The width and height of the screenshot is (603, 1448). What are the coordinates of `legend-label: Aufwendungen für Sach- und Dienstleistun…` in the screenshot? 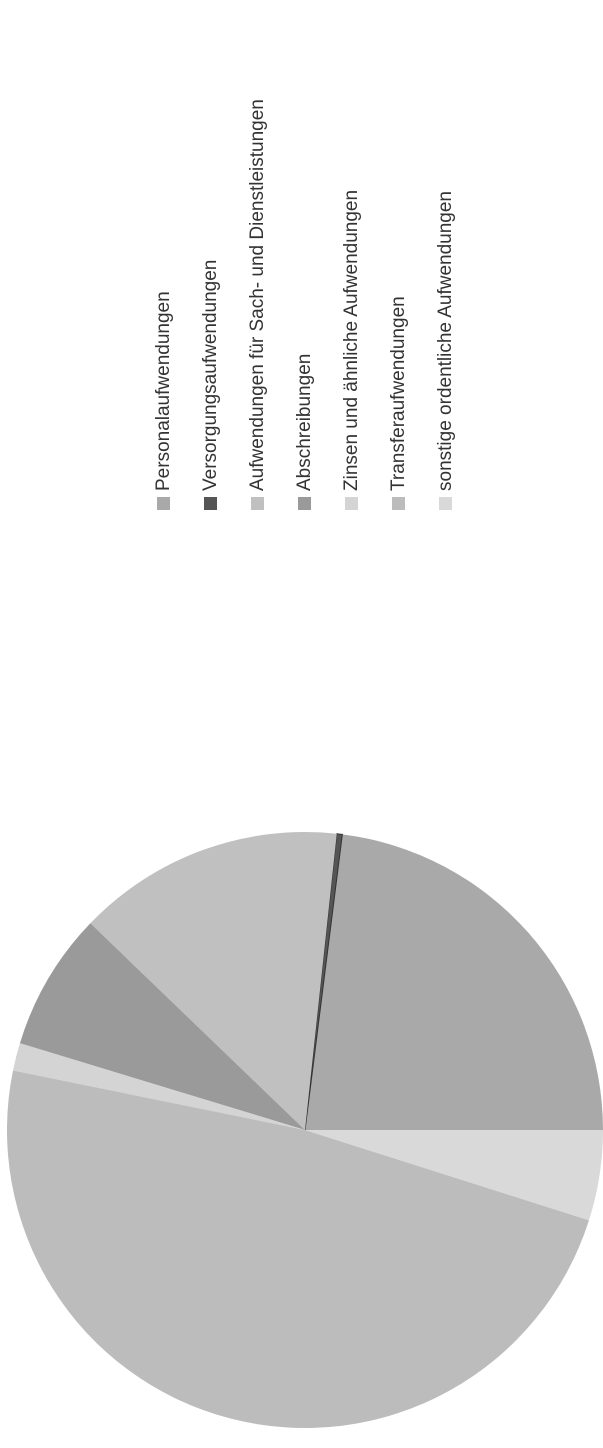 It's located at (257, 295).